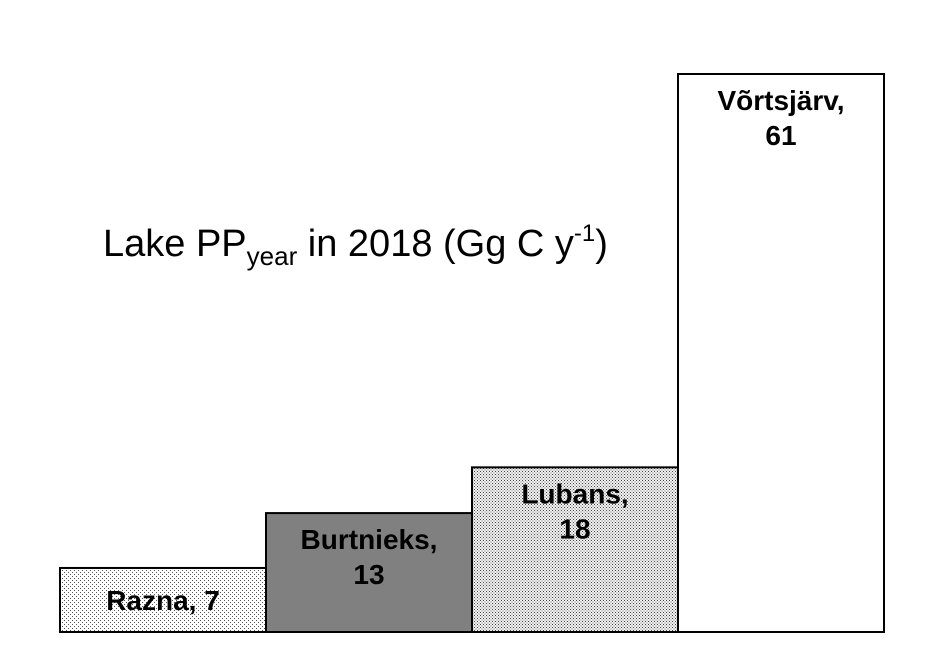 This screenshot has width=927, height=652. I want to click on title-prefix: Lake PP, so click(175, 244).